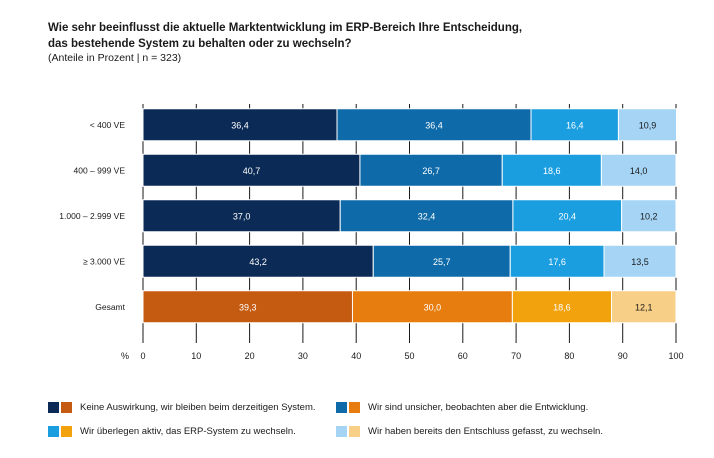  What do you see at coordinates (516, 356) in the screenshot?
I see `x-tick-label: 70` at bounding box center [516, 356].